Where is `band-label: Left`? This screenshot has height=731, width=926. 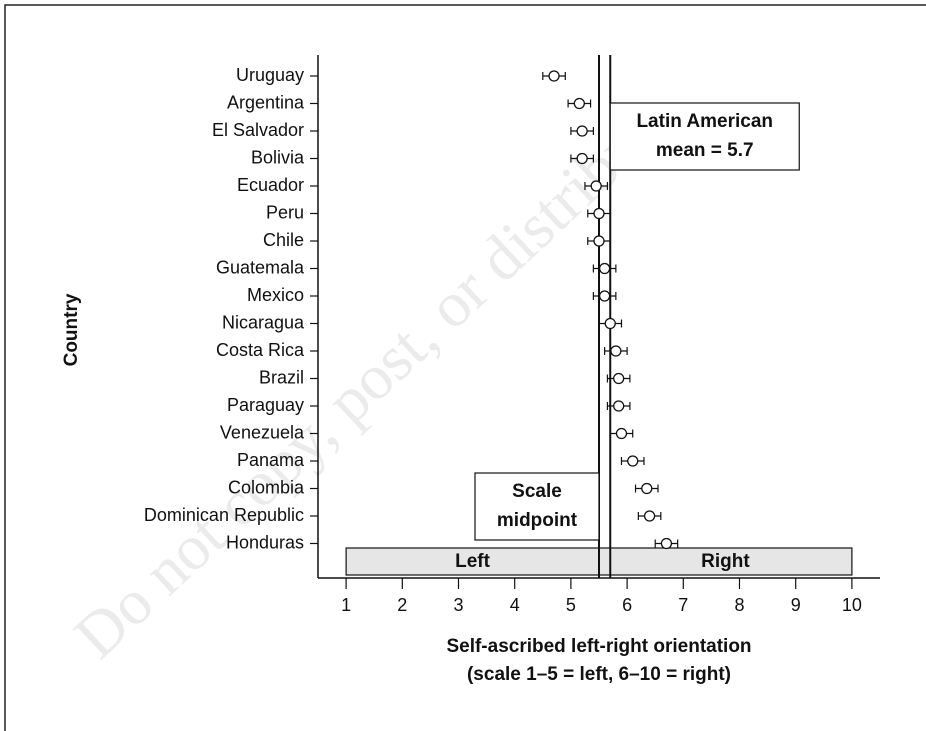 band-label: Left is located at coordinates (473, 561).